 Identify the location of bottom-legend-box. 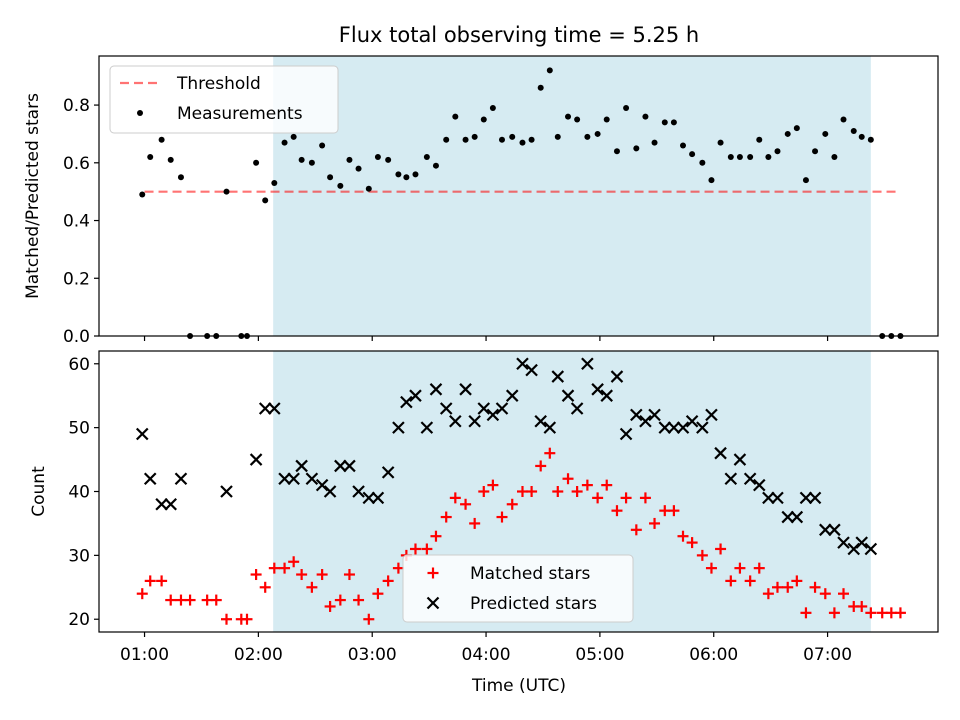
(518, 588).